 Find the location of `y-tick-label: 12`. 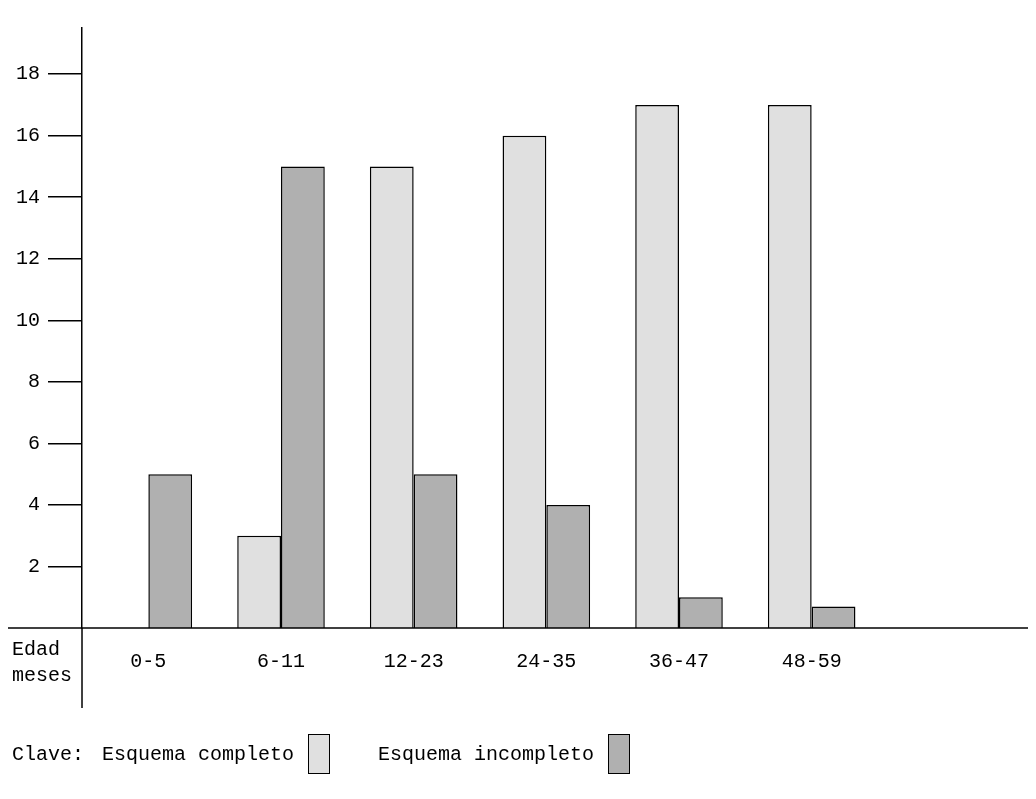

y-tick-label: 12 is located at coordinates (27, 259).